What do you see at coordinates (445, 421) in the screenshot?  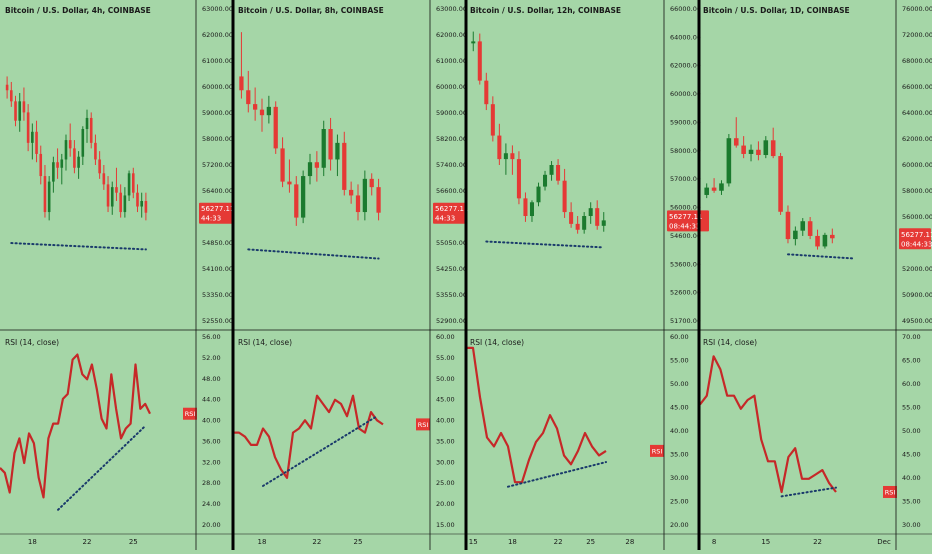 I see `rsi-tick-label: 40.00` at bounding box center [445, 421].